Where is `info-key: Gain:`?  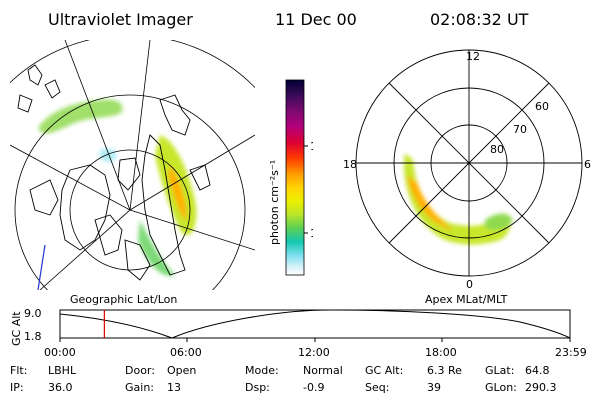 info-key: Gain: is located at coordinates (139, 387).